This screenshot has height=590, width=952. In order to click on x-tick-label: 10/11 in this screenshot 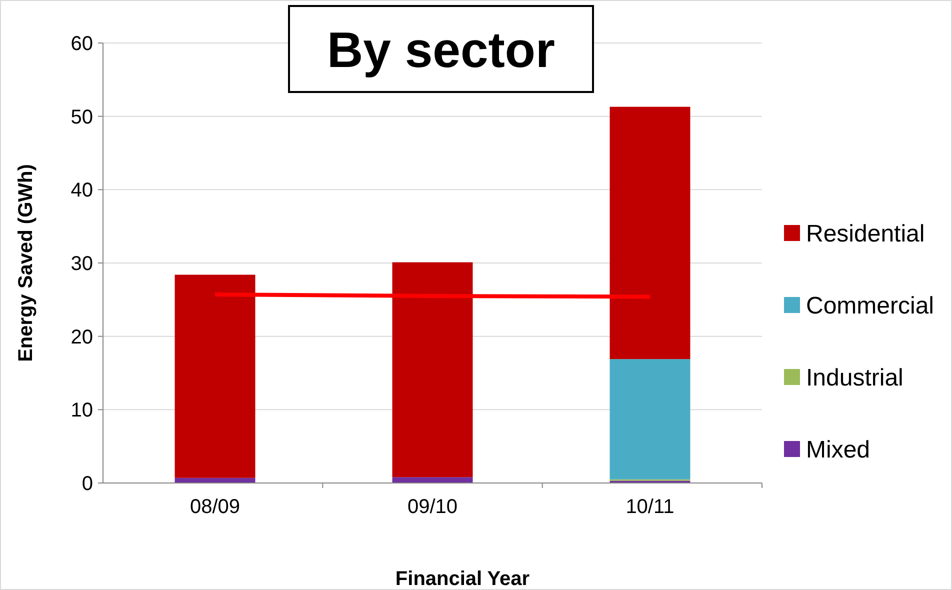, I will do `click(650, 507)`.